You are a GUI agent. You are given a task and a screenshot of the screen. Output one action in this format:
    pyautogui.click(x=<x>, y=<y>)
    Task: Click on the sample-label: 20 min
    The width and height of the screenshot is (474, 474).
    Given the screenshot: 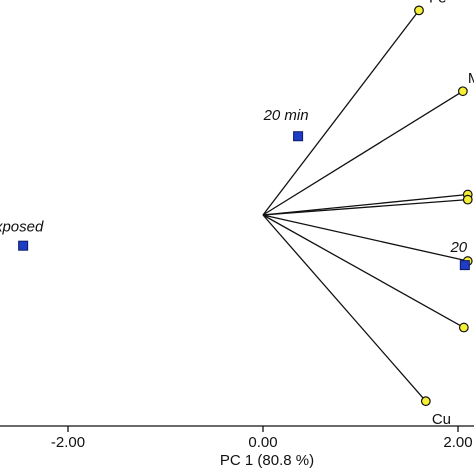 What is the action you would take?
    pyautogui.click(x=286, y=115)
    